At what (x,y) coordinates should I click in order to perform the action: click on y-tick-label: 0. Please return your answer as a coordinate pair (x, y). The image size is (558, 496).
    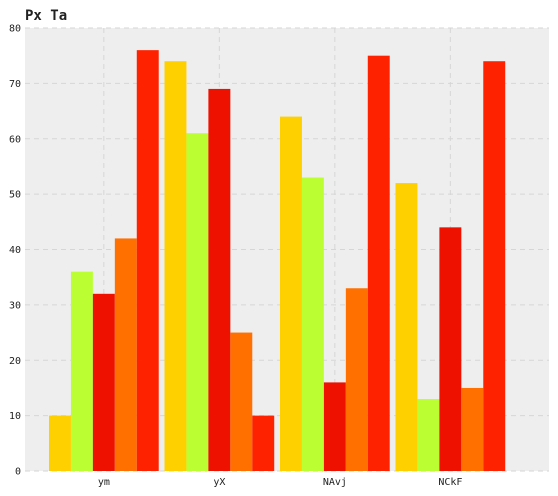
    Looking at the image, I should click on (18, 472).